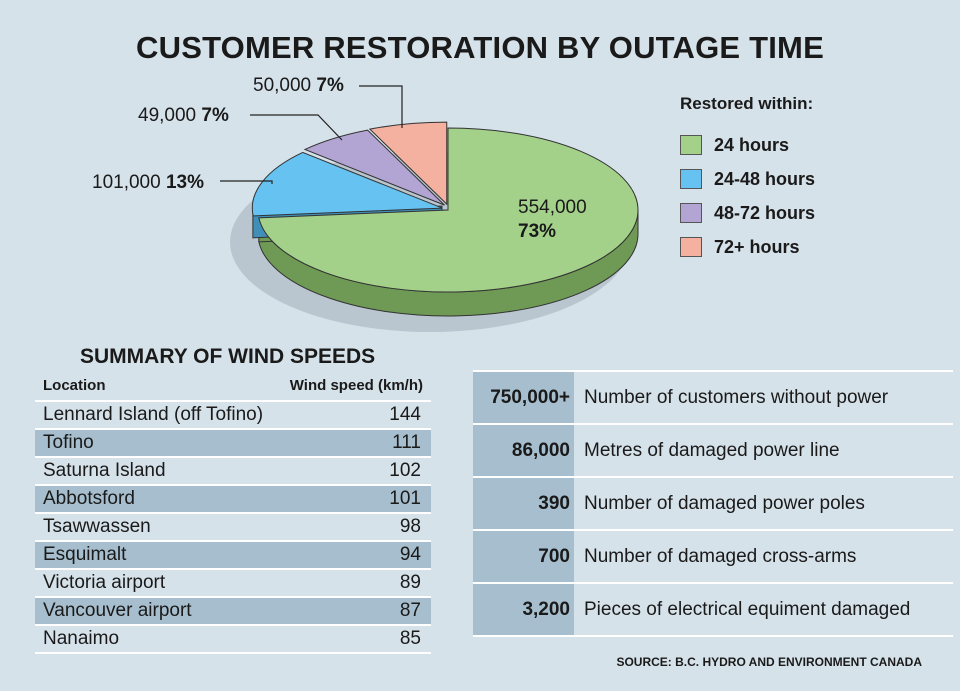 The image size is (960, 691). What do you see at coordinates (233, 528) in the screenshot?
I see `table-row: Tsawwassen 98` at bounding box center [233, 528].